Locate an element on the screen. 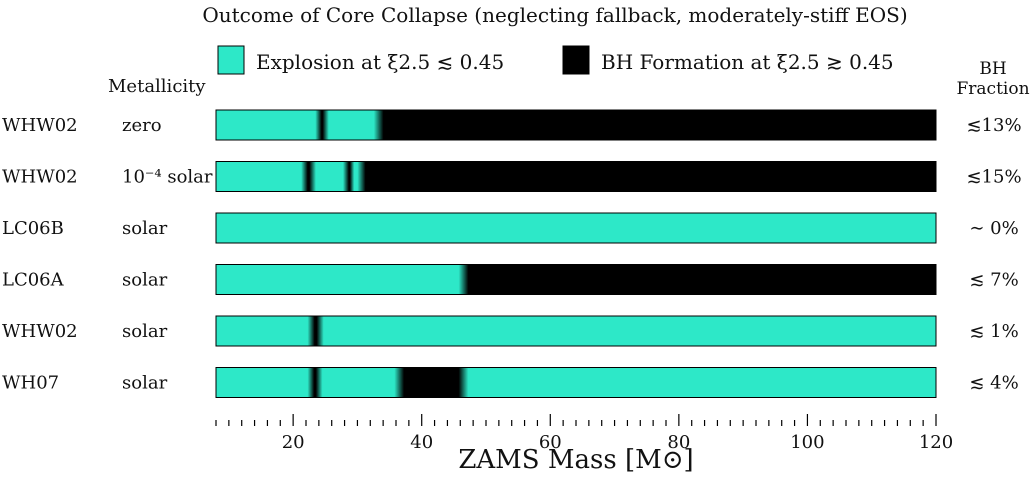  row-model-label: LC06B is located at coordinates (33, 228).